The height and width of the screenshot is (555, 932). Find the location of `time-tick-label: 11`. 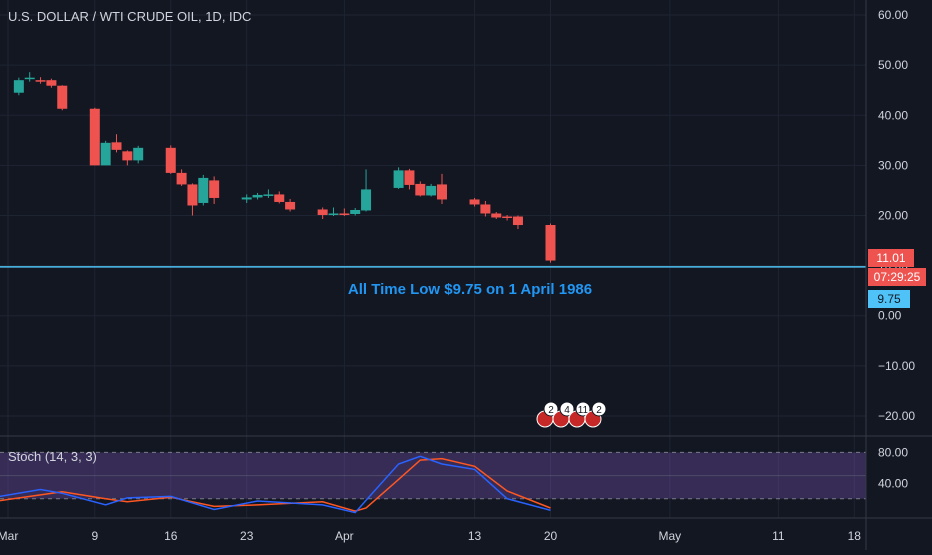

time-tick-label: 11 is located at coordinates (778, 536).